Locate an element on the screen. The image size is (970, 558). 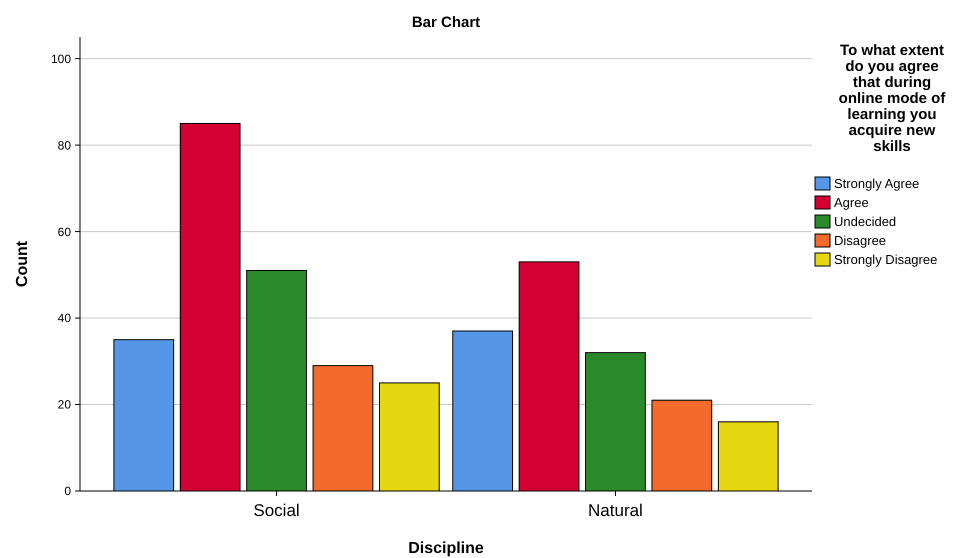
legend-label: Agree is located at coordinates (851, 202).